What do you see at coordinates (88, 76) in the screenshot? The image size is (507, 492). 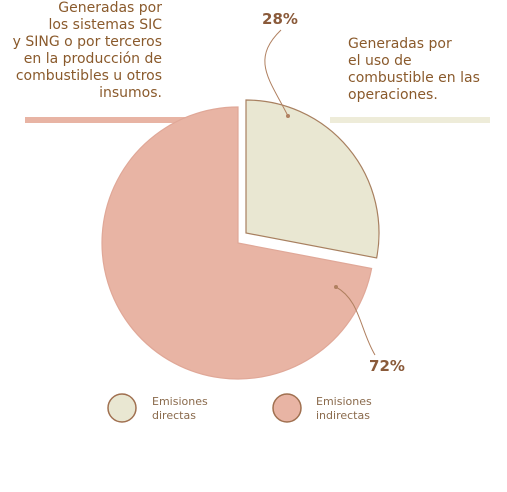 I see `annotation-line: combustibles u otros` at bounding box center [88, 76].